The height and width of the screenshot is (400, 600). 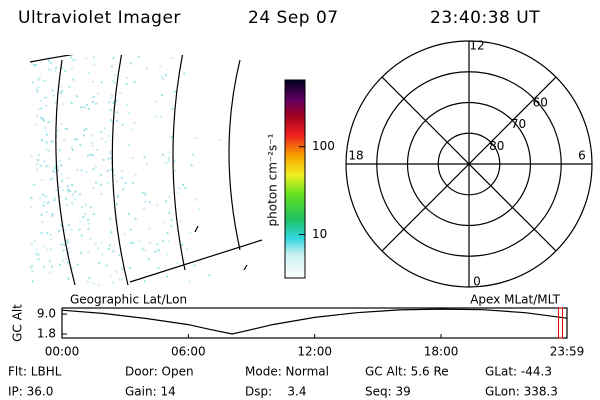 What do you see at coordinates (582, 156) in the screenshot?
I see `mlt-label: 6` at bounding box center [582, 156].